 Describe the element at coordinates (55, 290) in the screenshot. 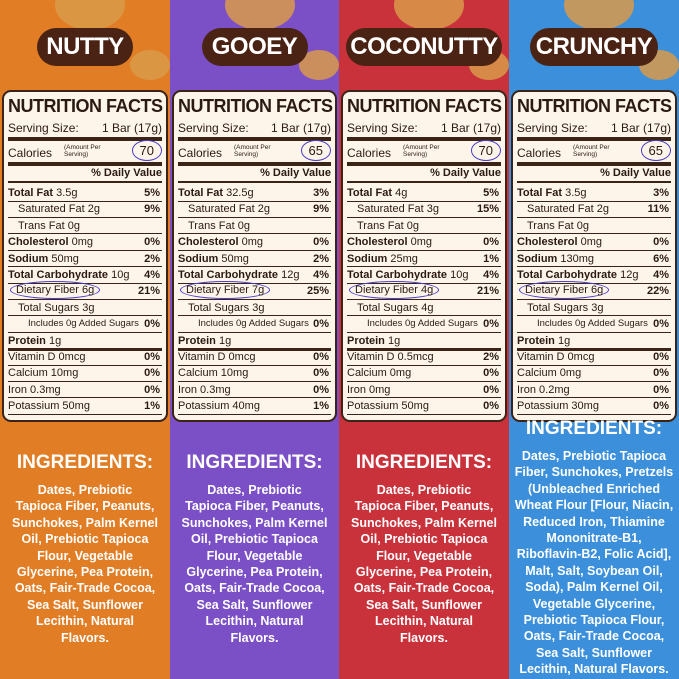

I see `nutrient-name: Dietary Fiber 6g` at that location.